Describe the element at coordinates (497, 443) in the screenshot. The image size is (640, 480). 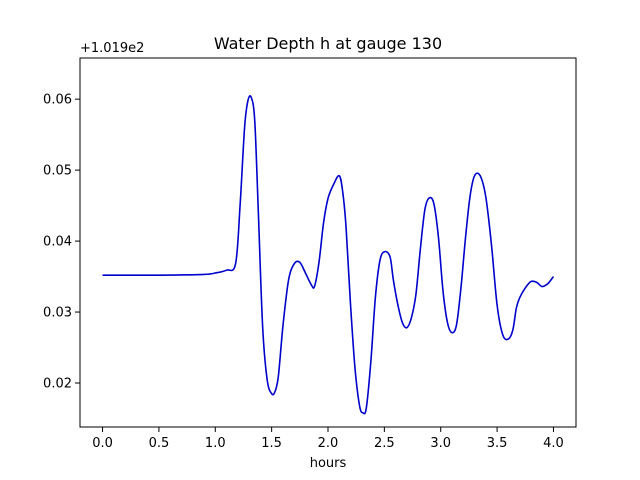
I see `x-tick-label: 3.5` at that location.